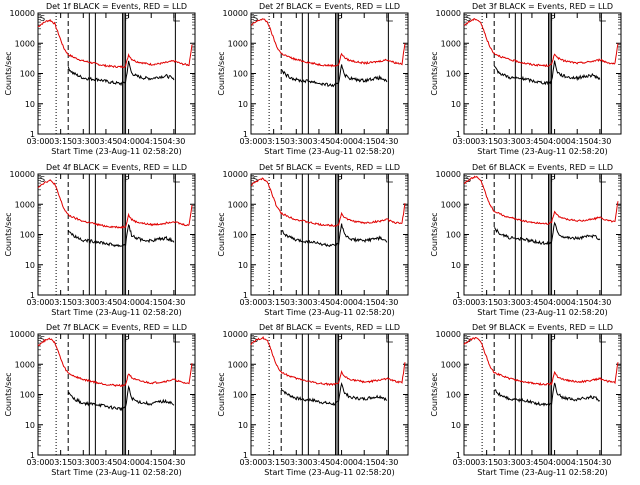  I want to click on panel-title: Det 8f BLACK = Events, RED = LLD, so click(329, 327).